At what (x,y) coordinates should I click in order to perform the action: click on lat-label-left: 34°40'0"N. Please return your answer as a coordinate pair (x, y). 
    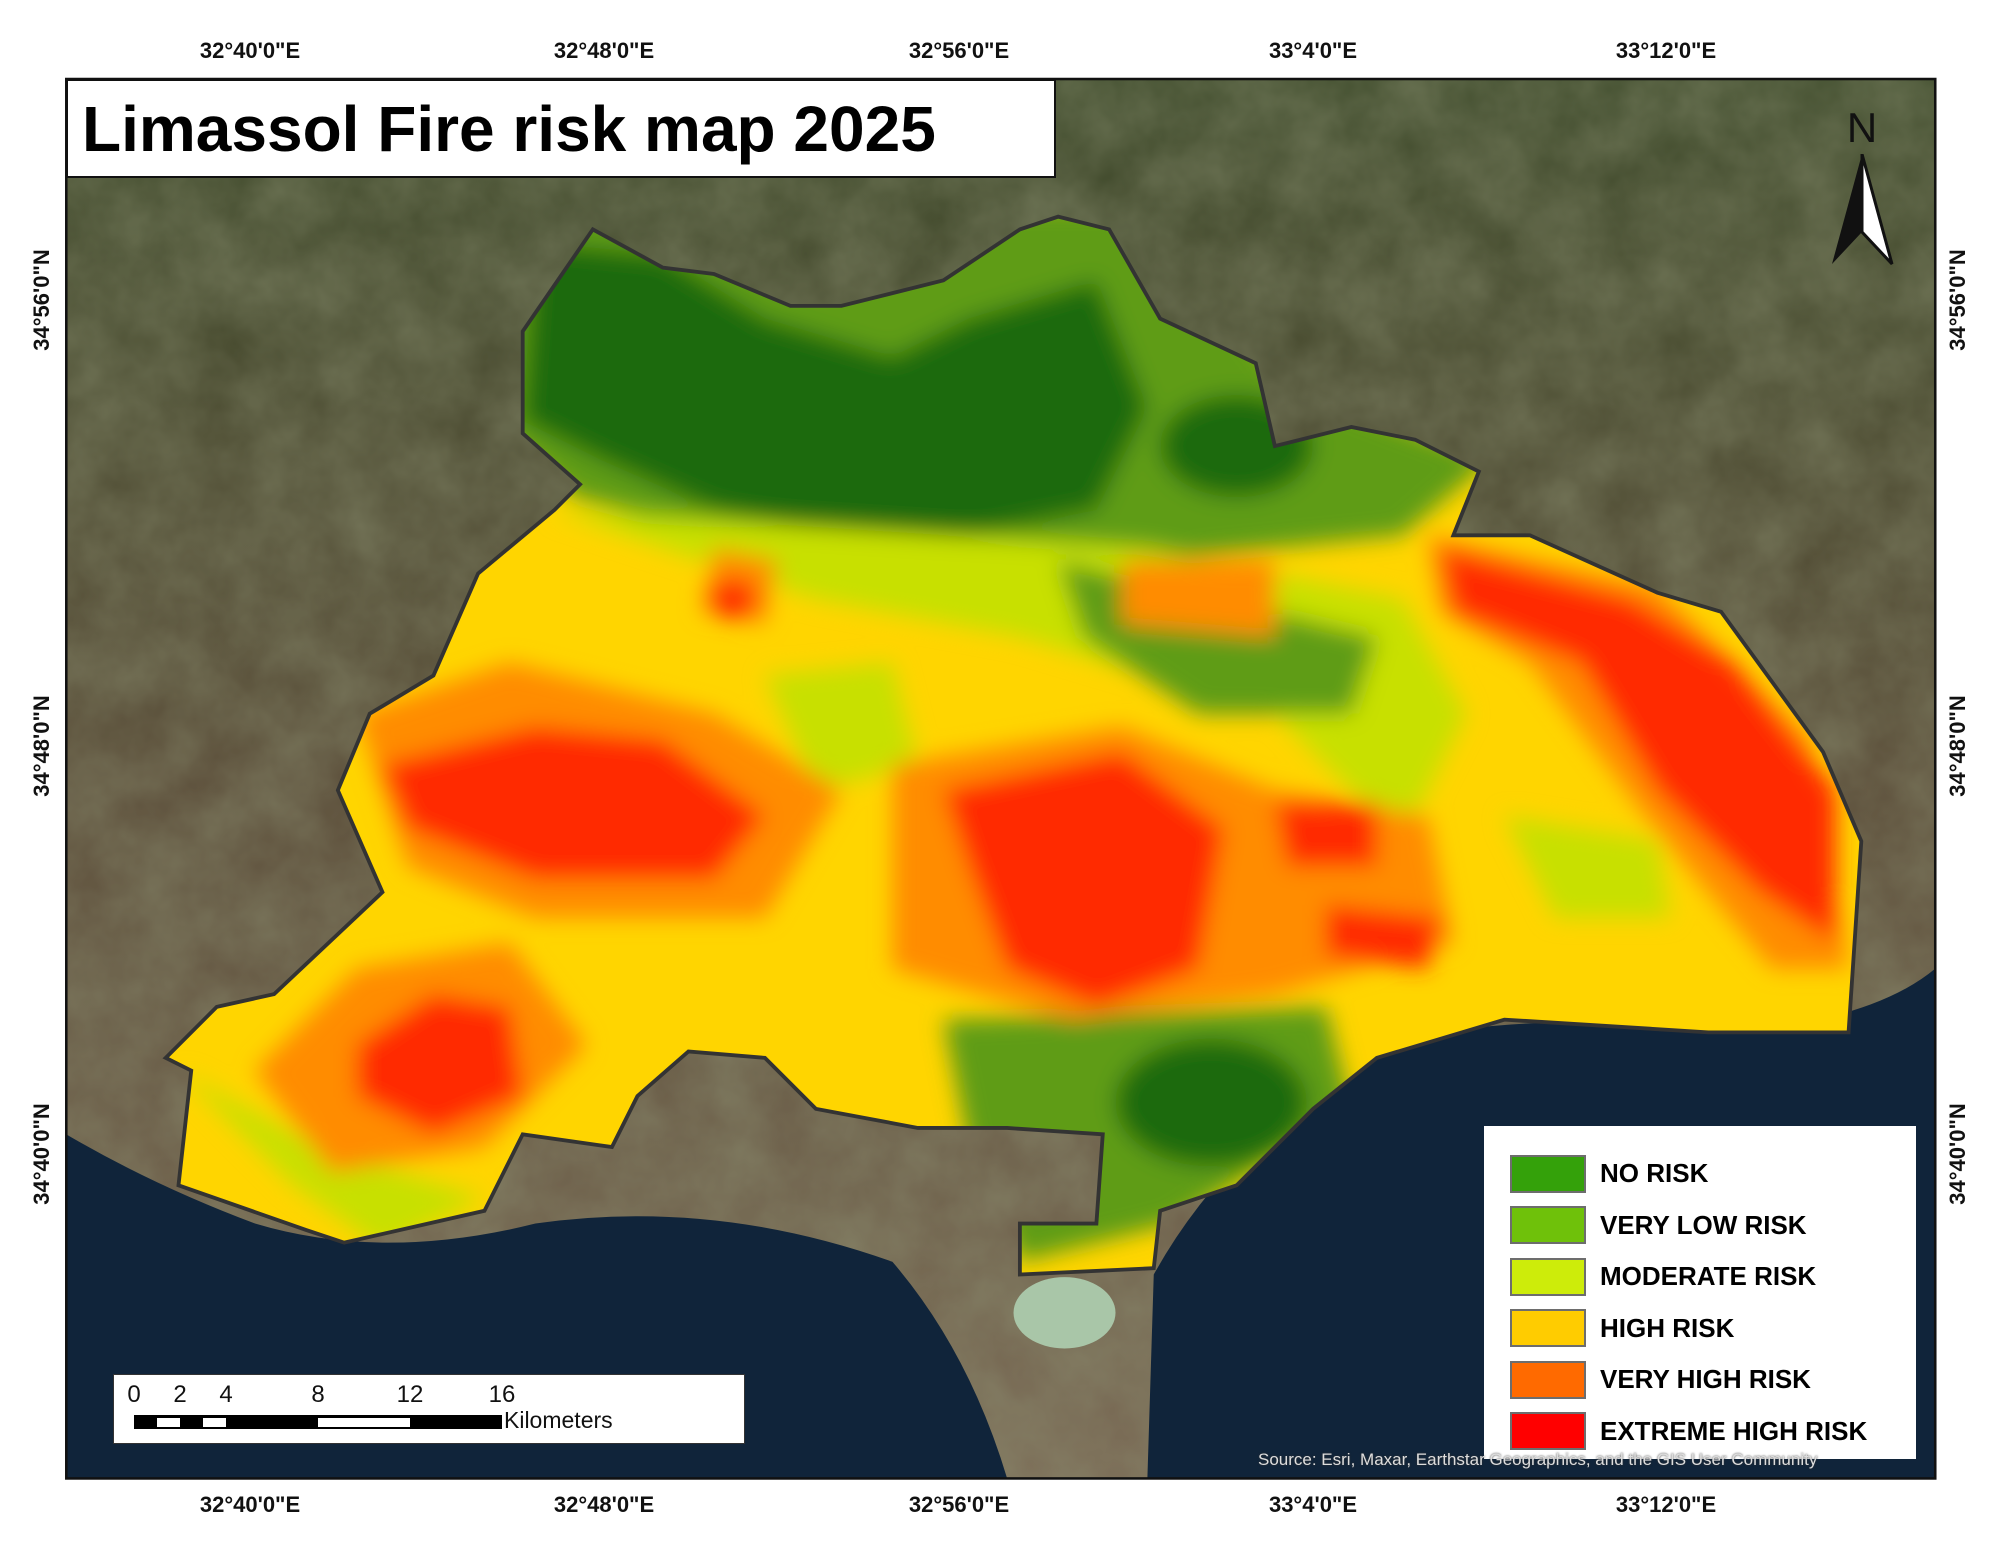
    Looking at the image, I should click on (41, 1154).